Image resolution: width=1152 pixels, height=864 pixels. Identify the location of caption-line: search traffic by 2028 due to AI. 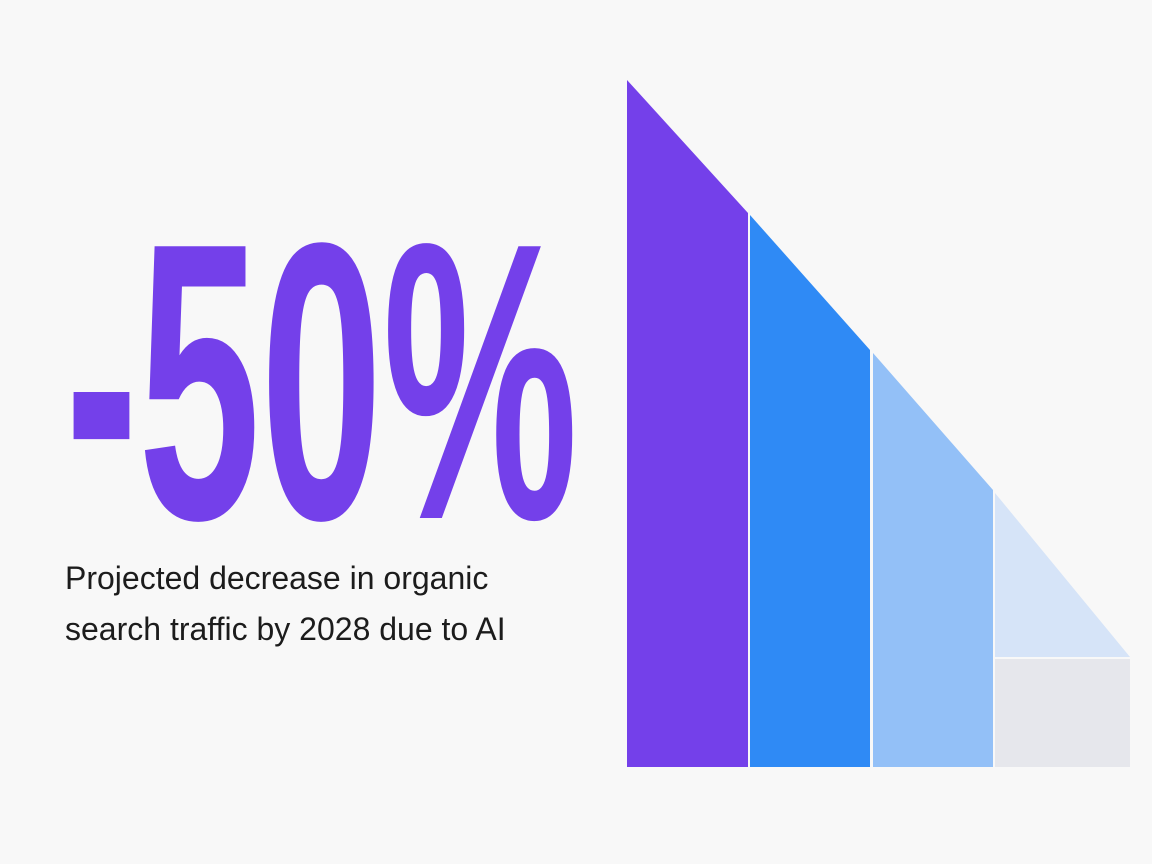
(285, 629).